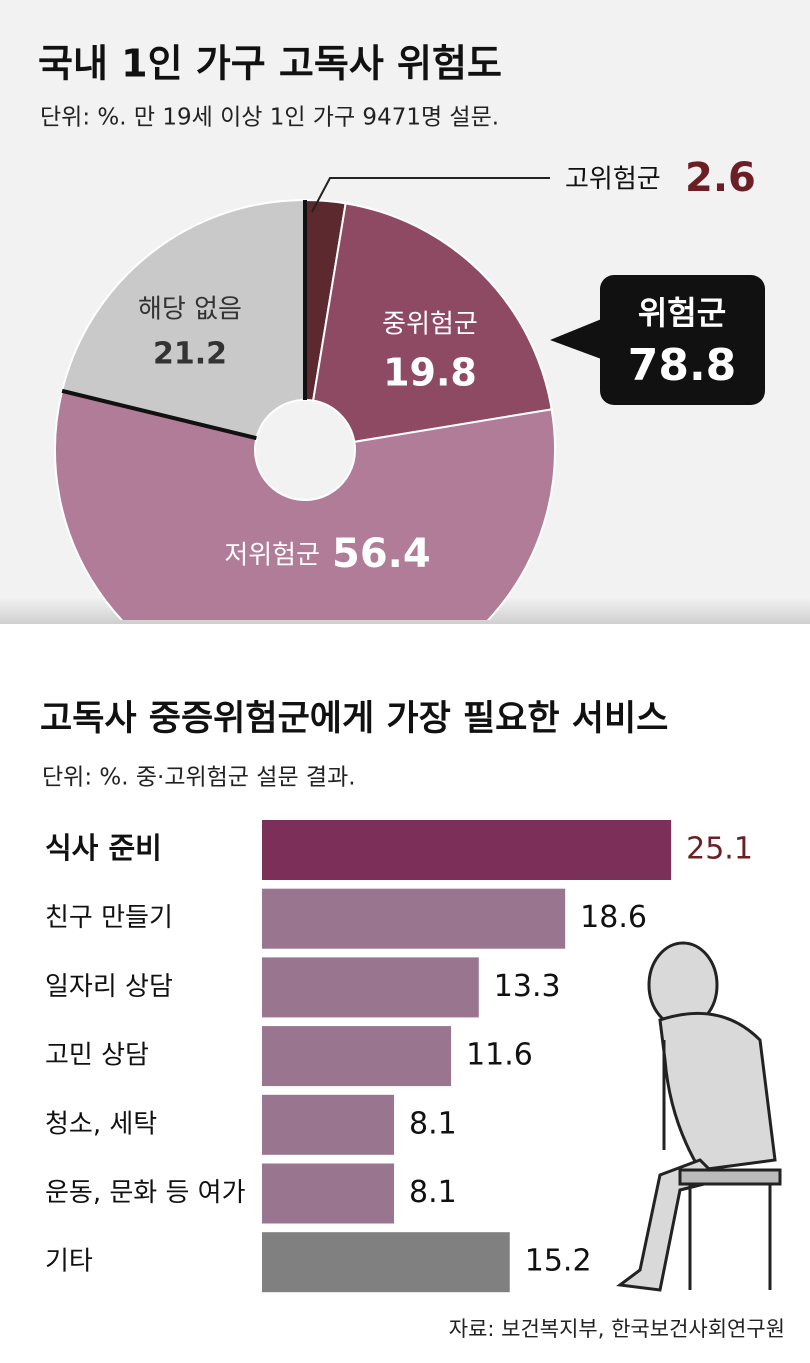 The image size is (810, 1363). What do you see at coordinates (381, 554) in the screenshot?
I see `slice-value: 56.4` at bounding box center [381, 554].